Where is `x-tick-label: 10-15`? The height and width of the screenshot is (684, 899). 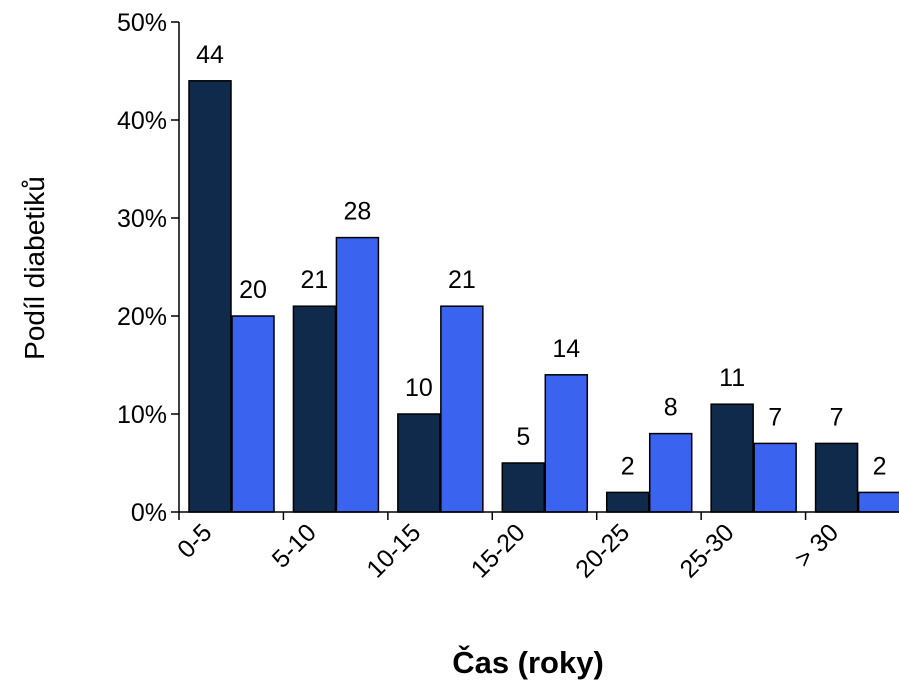
x-tick-label: 10-15 is located at coordinates (393, 550).